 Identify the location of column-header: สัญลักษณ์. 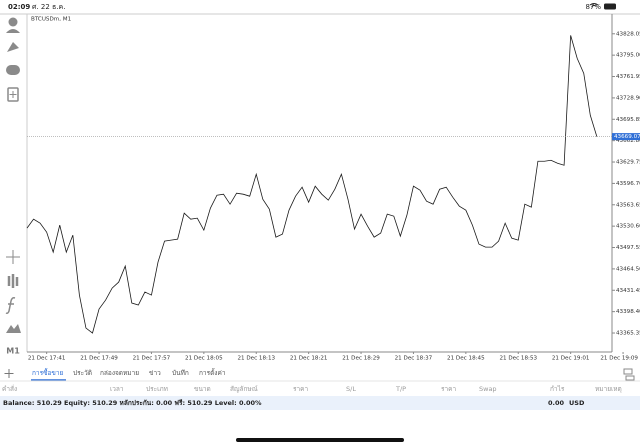
(244, 389).